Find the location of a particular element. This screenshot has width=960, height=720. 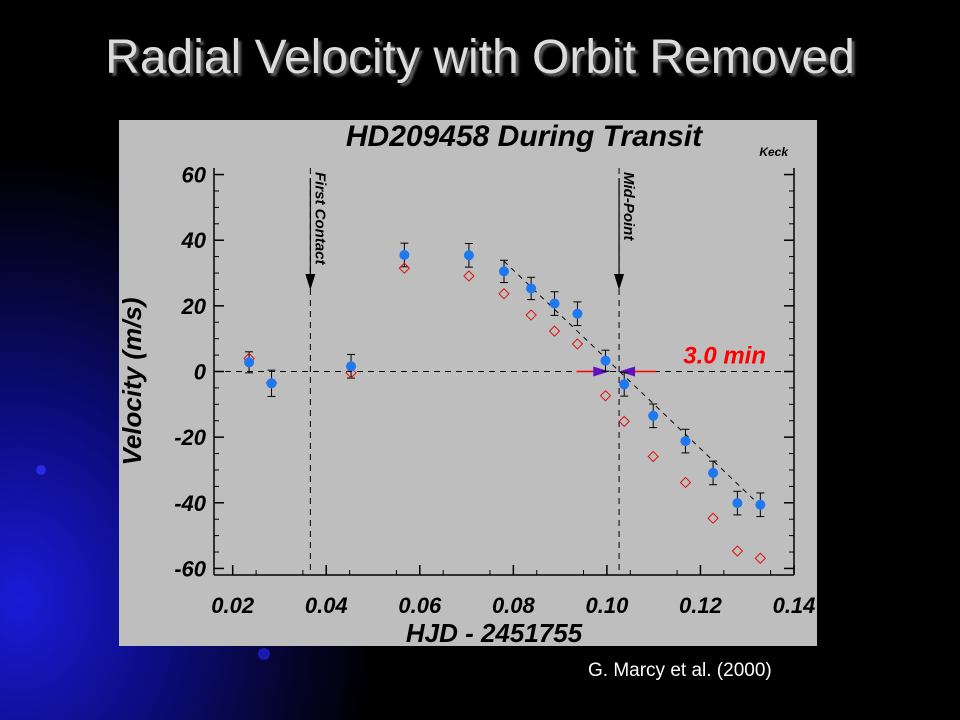

y-tick-label: 0 is located at coordinates (200, 372).